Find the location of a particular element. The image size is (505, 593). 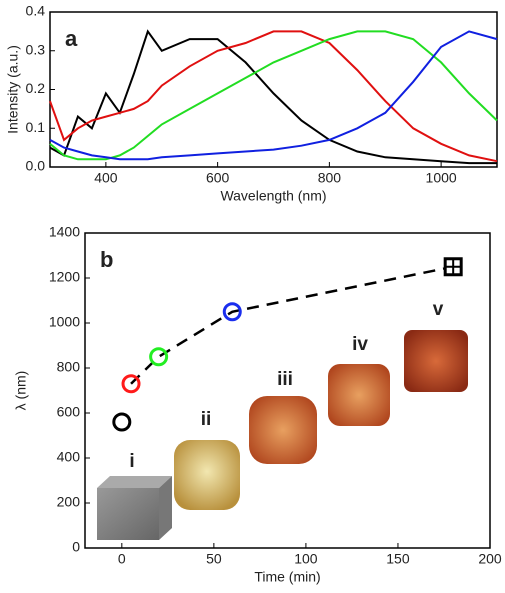

y-tick-label: 600 is located at coordinates (69, 412).